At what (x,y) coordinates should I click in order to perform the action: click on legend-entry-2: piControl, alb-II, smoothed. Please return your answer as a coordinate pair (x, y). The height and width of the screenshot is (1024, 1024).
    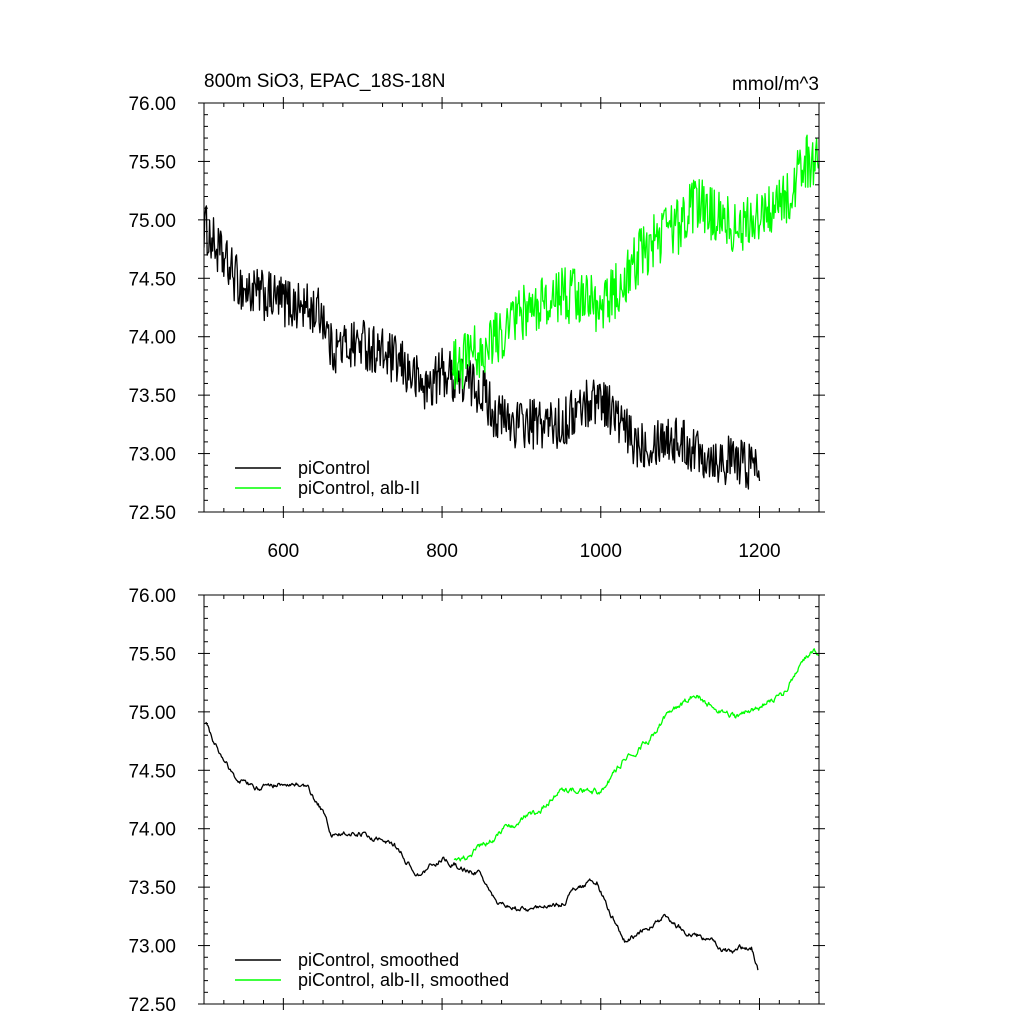
    Looking at the image, I should click on (372, 980).